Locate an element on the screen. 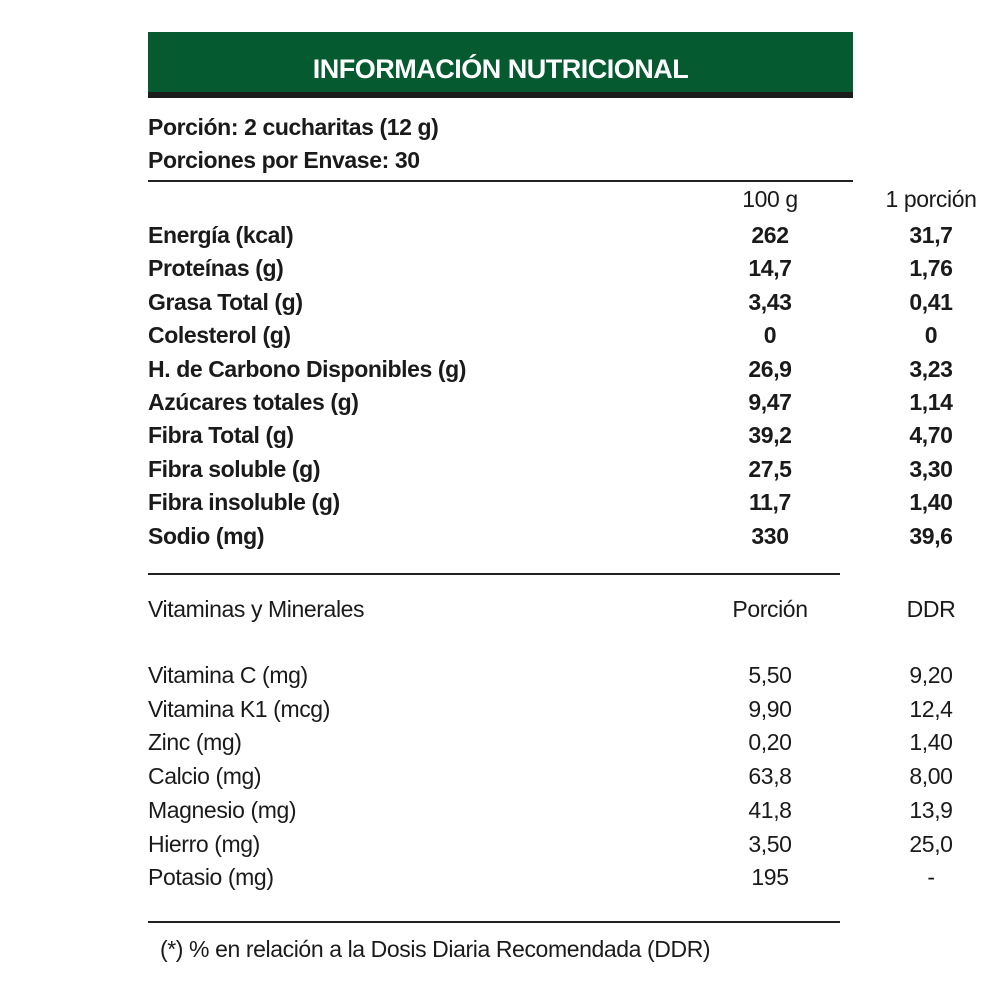 The height and width of the screenshot is (1000, 1000). row-value-1: 262 is located at coordinates (770, 235).